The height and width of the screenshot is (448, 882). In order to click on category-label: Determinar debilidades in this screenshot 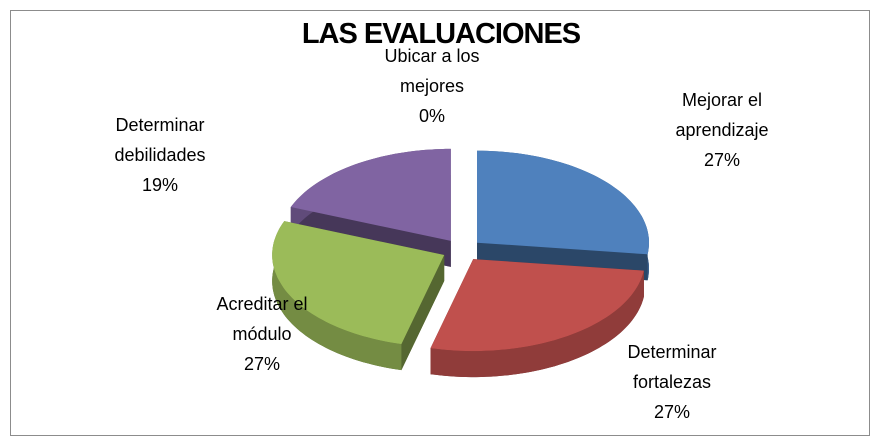, I will do `click(160, 140)`.